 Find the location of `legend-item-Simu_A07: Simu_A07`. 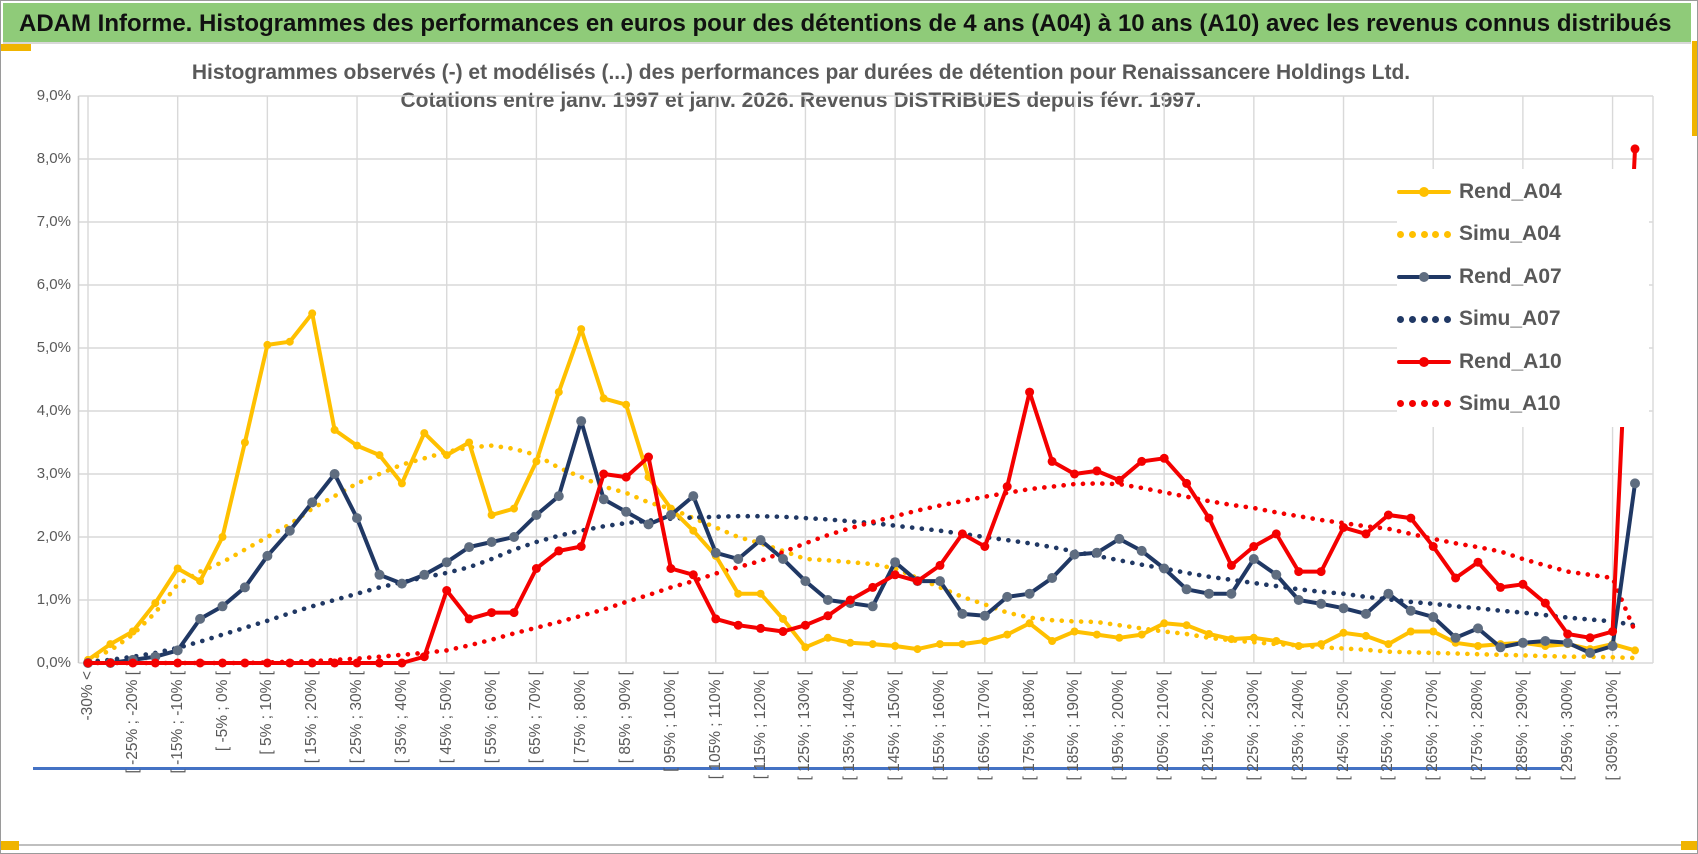

legend-item-Simu_A07: Simu_A07 is located at coordinates (1523, 319).